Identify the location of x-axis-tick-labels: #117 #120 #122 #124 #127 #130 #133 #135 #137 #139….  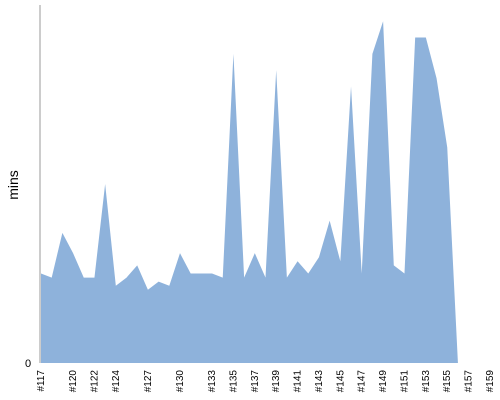
(266, 381).